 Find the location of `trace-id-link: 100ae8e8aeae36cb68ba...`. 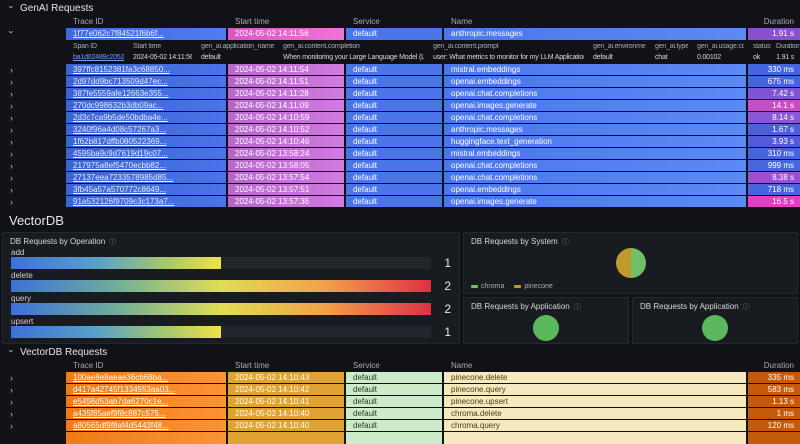

trace-id-link: 100ae8e8aeae36cb68ba... is located at coordinates (121, 377).